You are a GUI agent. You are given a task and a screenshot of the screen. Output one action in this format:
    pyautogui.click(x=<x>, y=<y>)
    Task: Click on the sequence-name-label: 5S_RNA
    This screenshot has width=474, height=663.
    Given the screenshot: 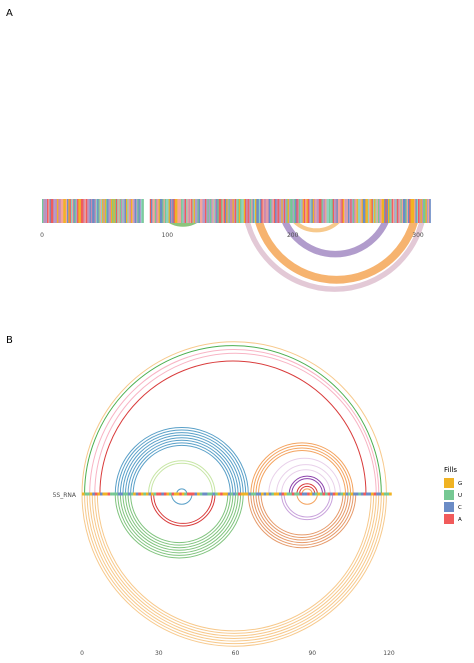 What is the action you would take?
    pyautogui.click(x=65, y=495)
    